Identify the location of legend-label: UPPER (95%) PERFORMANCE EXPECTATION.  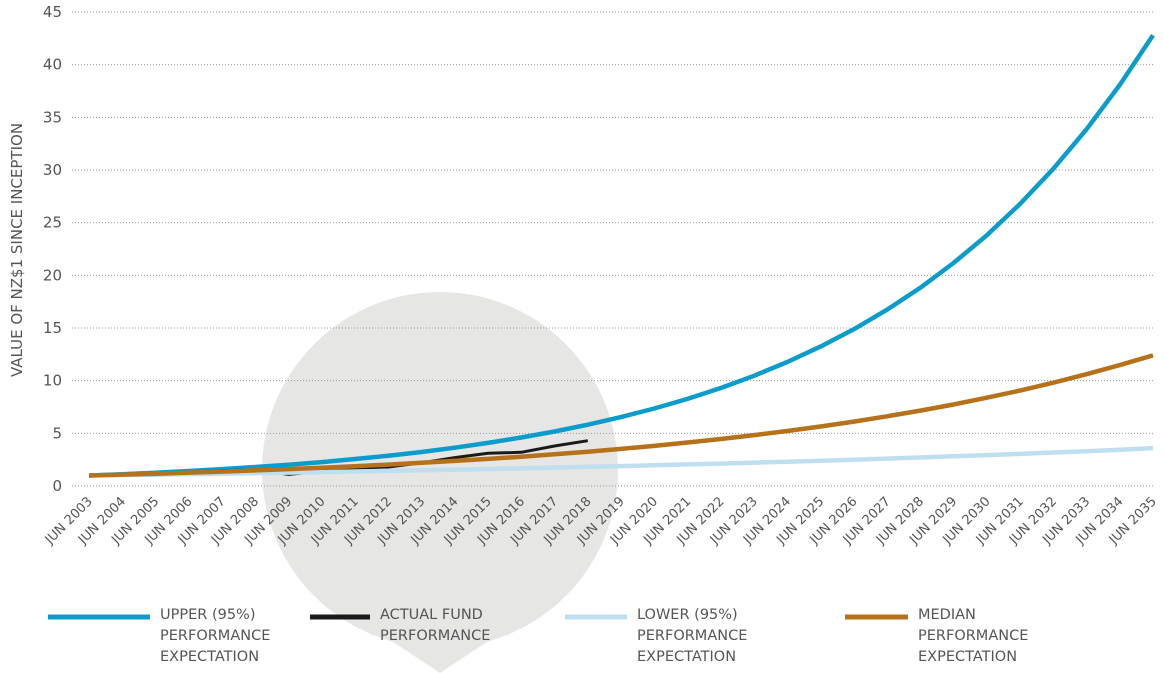
(215, 636).